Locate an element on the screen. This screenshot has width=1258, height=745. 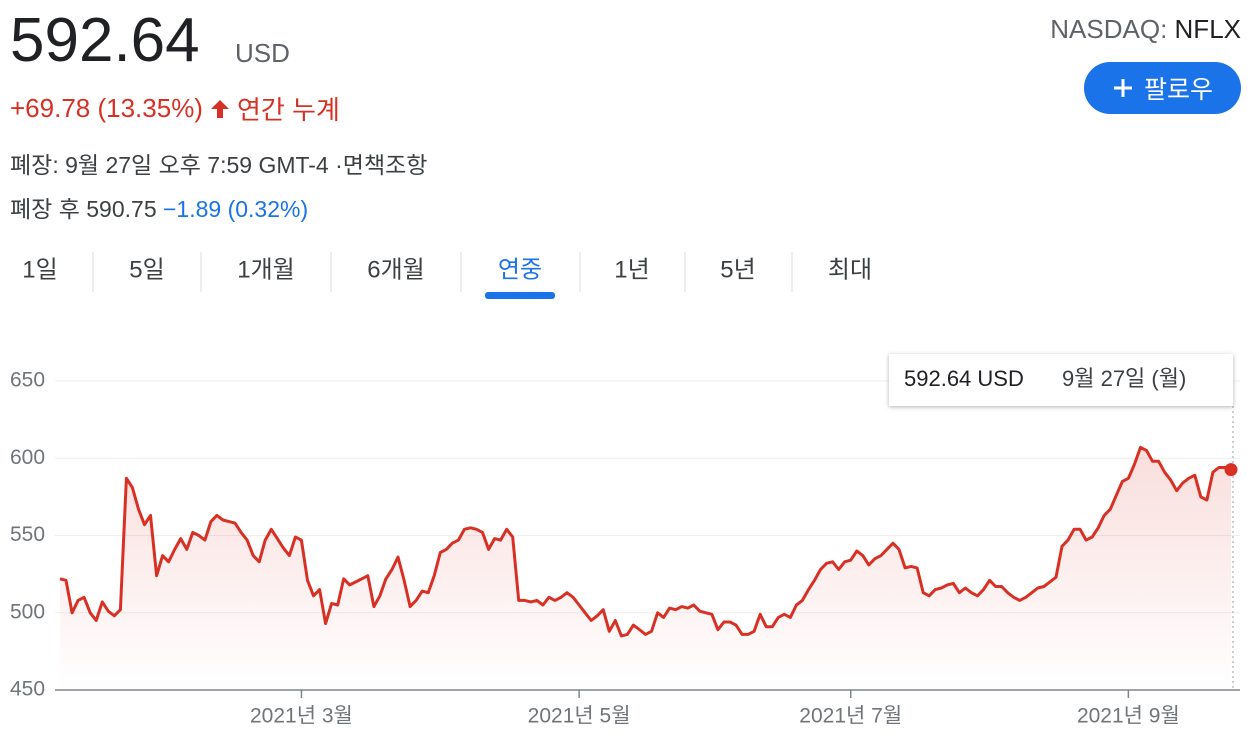
tab: 1년 is located at coordinates (631, 269).